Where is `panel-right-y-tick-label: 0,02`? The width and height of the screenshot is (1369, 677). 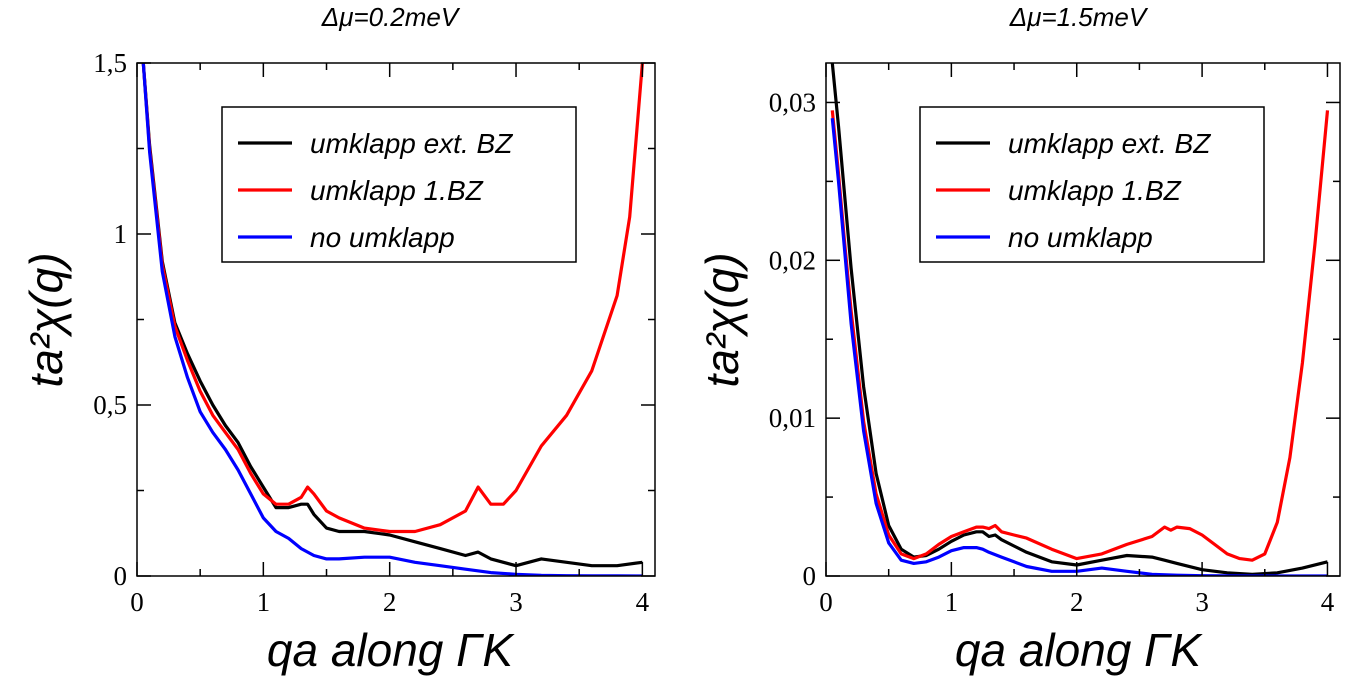 panel-right-y-tick-label: 0,02 is located at coordinates (792, 260).